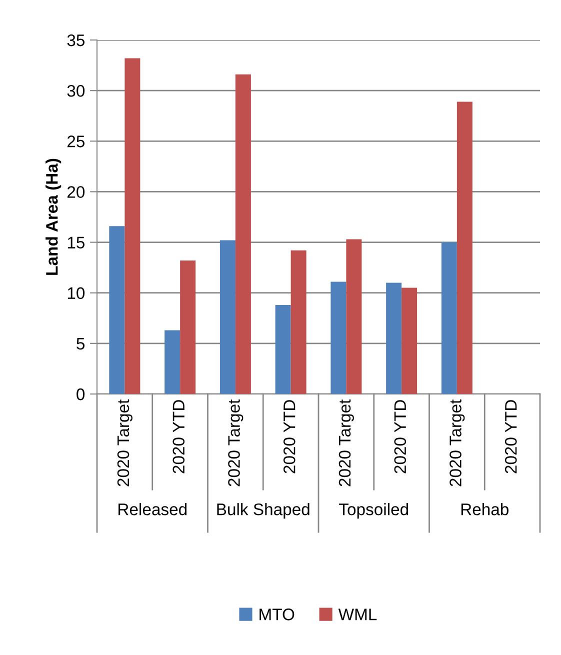 The width and height of the screenshot is (561, 655). I want to click on y-tick-label: 0, so click(80, 394).